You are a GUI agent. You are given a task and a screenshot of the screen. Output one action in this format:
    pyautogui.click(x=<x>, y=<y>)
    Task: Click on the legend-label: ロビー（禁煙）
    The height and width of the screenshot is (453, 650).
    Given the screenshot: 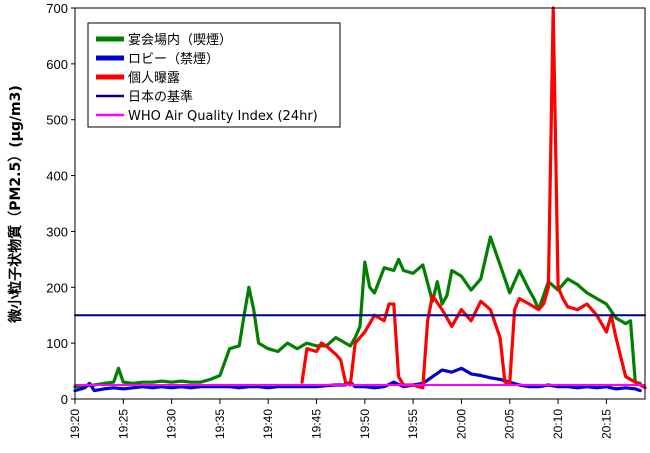 What is the action you would take?
    pyautogui.click(x=173, y=59)
    